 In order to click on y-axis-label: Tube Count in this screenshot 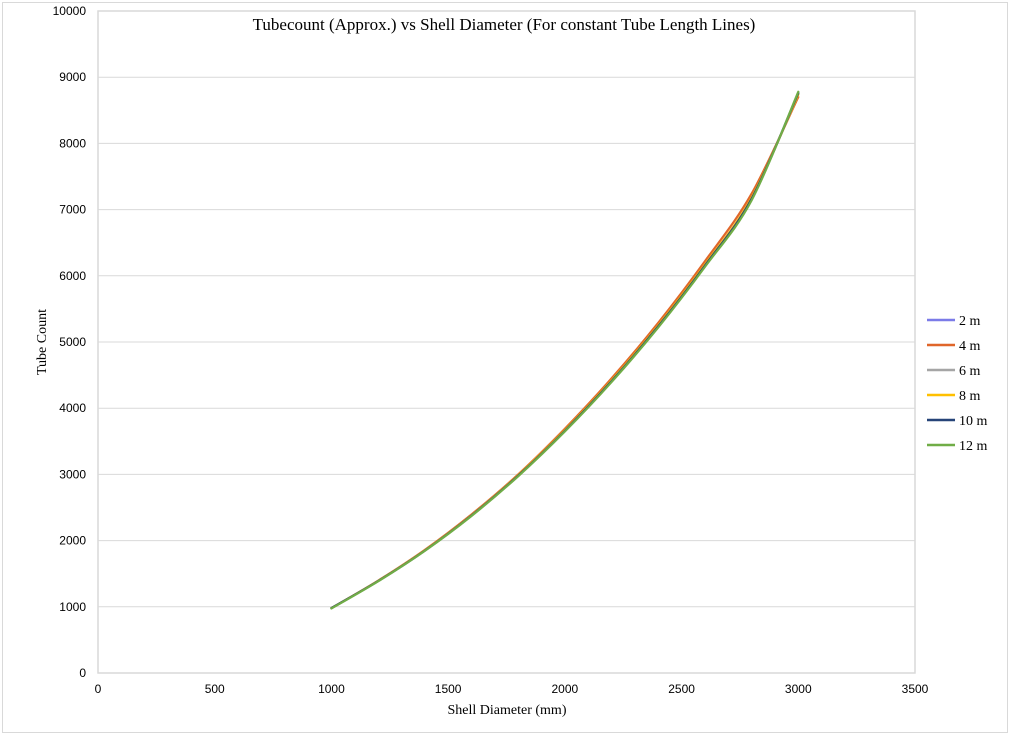, I will do `click(42, 342)`.